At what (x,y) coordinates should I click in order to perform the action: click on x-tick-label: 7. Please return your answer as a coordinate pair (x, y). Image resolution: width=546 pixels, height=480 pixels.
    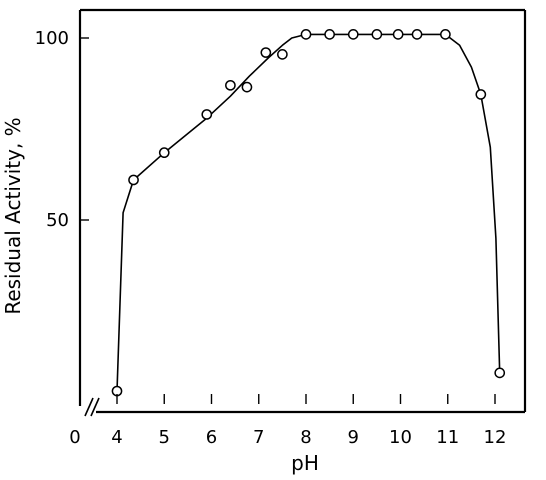
    Looking at the image, I should click on (258, 437).